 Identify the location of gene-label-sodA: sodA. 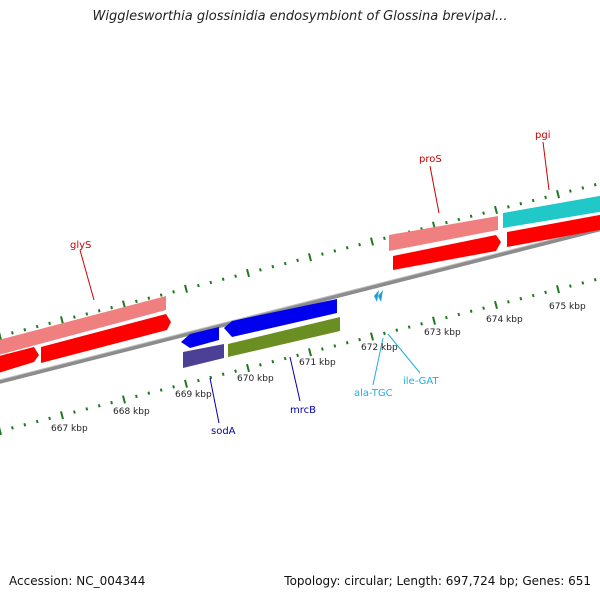
(223, 431).